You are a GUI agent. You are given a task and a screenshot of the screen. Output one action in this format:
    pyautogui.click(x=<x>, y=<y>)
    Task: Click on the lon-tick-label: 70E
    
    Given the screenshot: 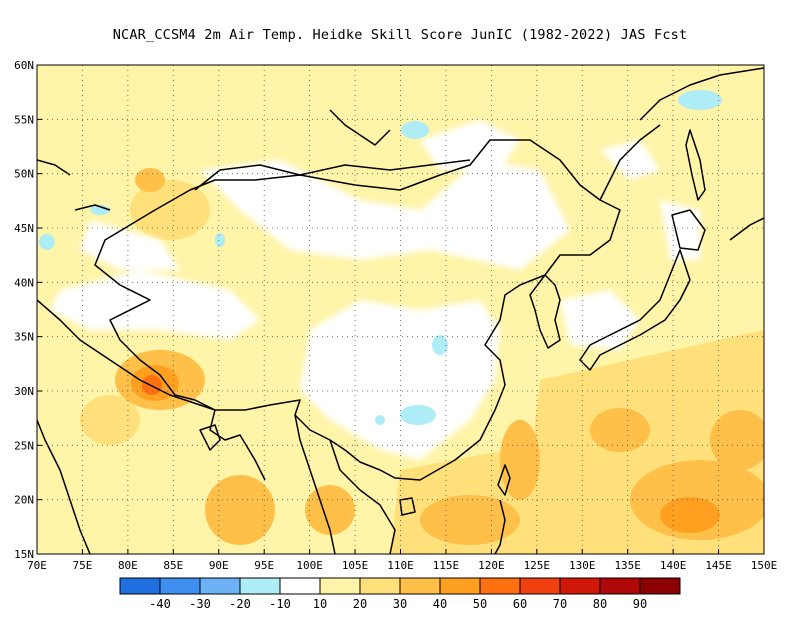 What is the action you would take?
    pyautogui.click(x=37, y=565)
    